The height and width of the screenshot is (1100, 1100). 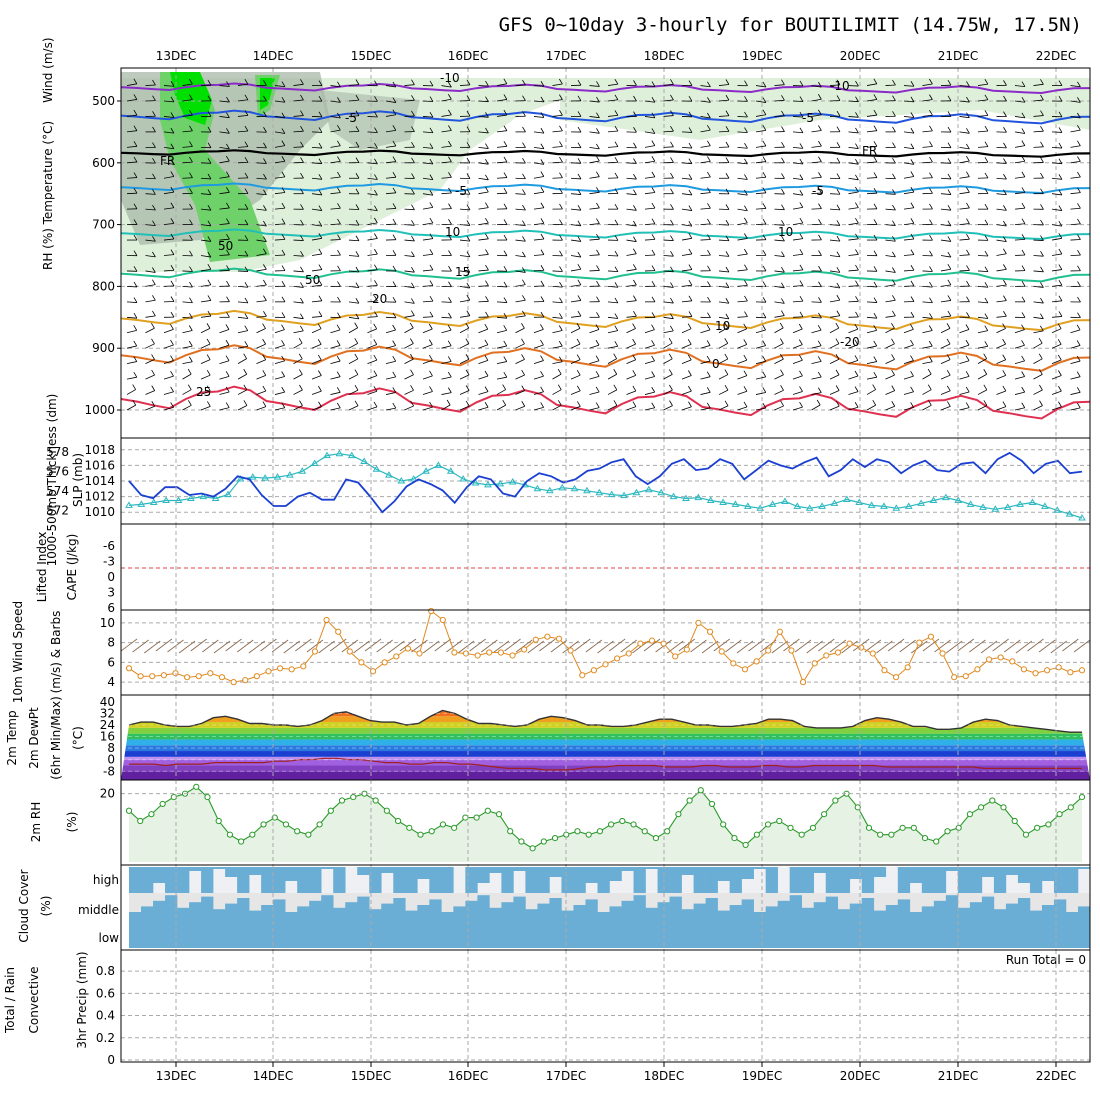 I want to click on cloud-units-label: (%), so click(x=46, y=906).